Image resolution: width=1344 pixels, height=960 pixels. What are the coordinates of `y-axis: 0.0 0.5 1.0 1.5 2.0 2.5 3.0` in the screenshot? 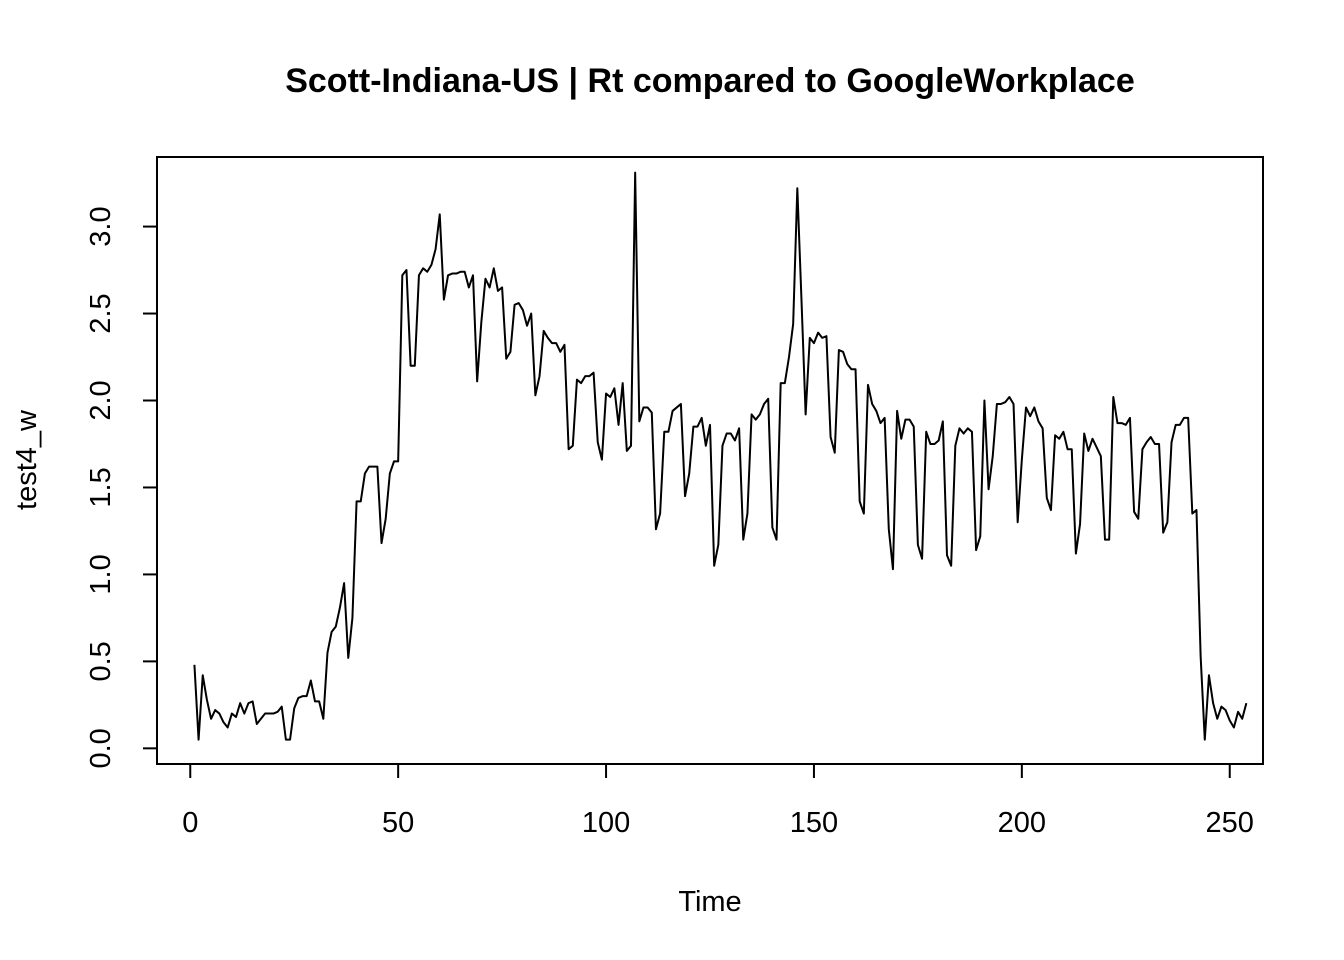 It's located at (121, 487).